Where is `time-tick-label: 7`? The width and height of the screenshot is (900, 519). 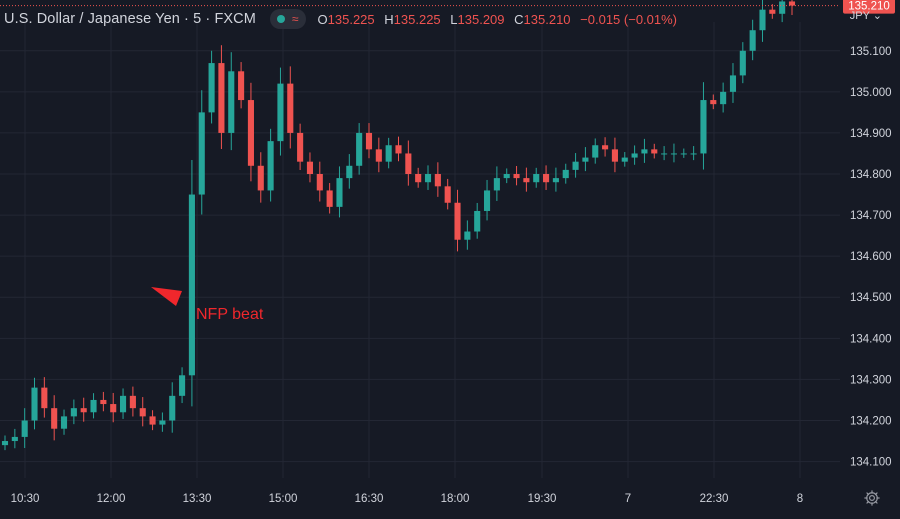 time-tick-label: 7 is located at coordinates (628, 499).